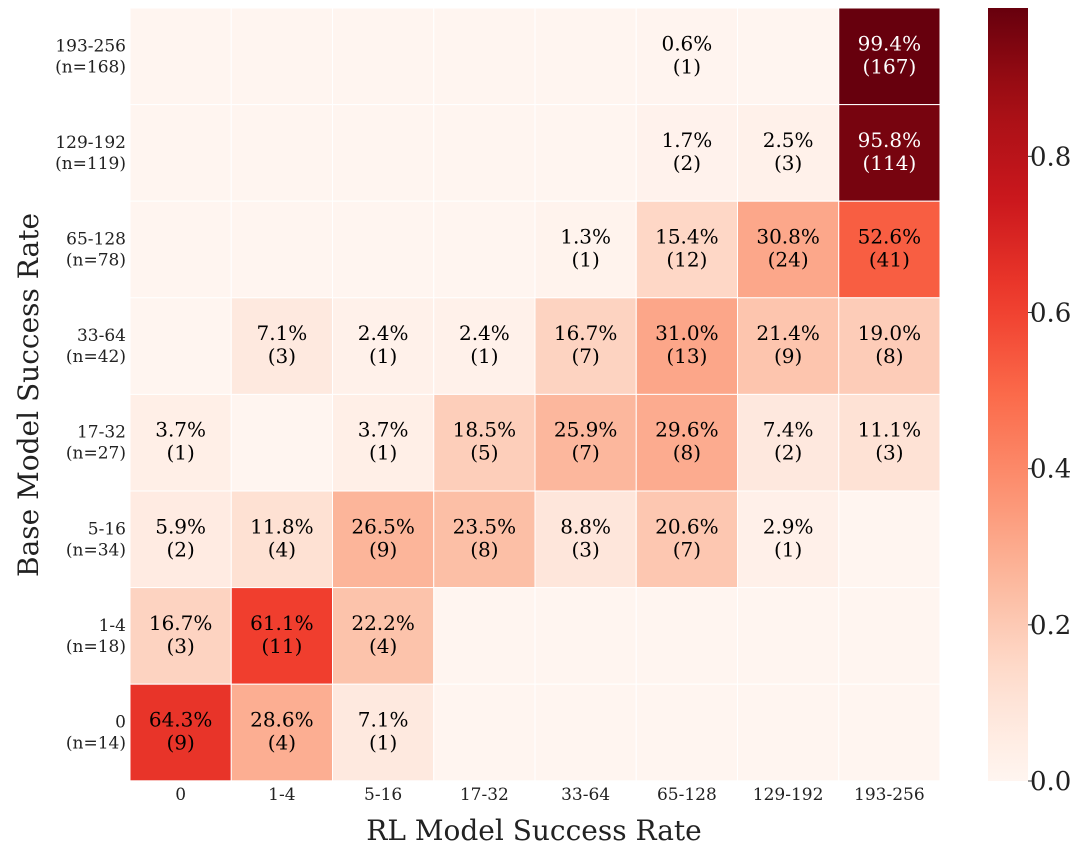 This screenshot has width=1079, height=854. What do you see at coordinates (383, 795) in the screenshot?
I see `x-tick-label: 5-16` at bounding box center [383, 795].